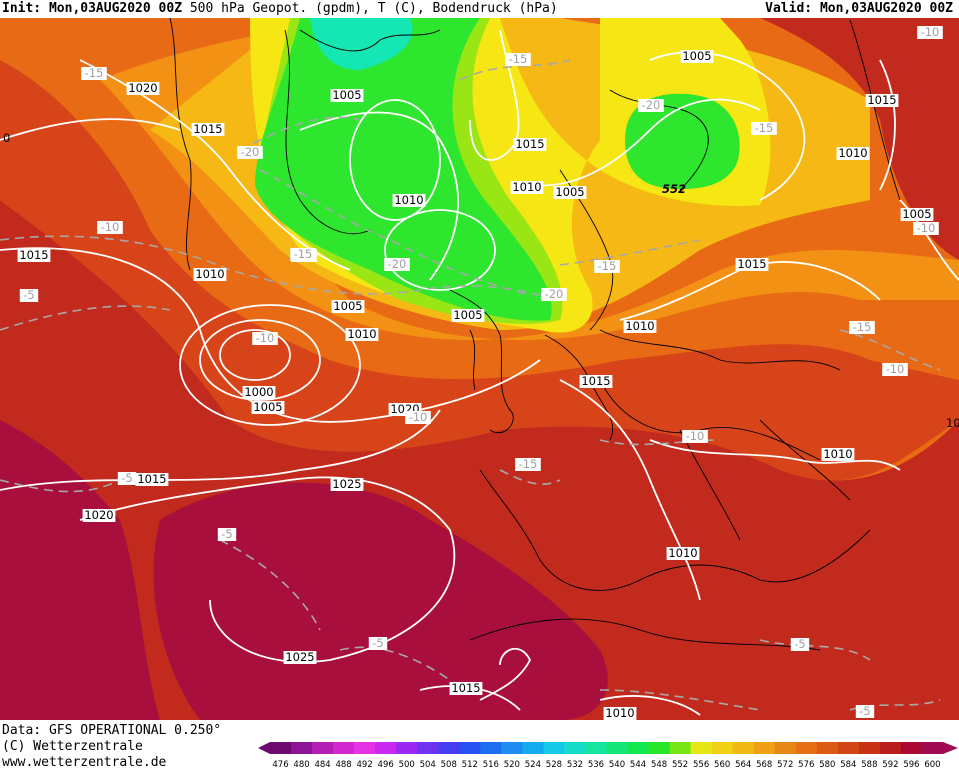 The height and width of the screenshot is (770, 959). What do you see at coordinates (280, 765) in the screenshot?
I see `legend-value-label: 476` at bounding box center [280, 765].